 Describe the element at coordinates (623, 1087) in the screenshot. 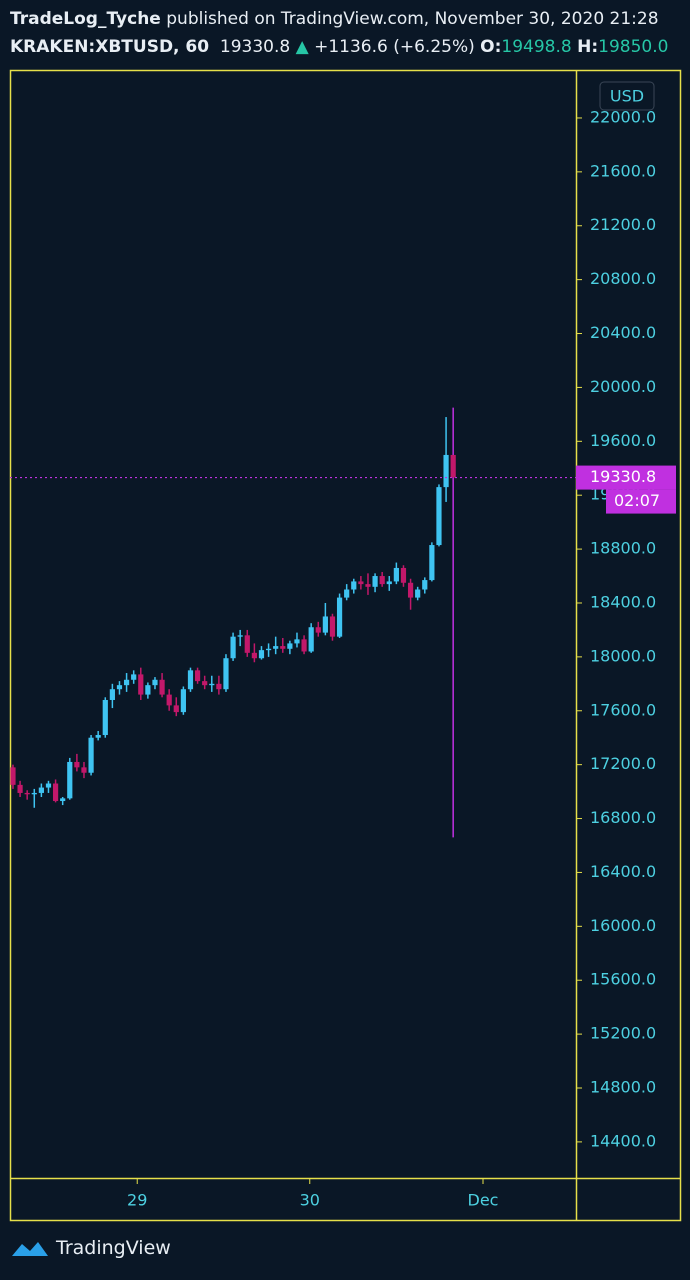

I see `y-tick-label: 14800.0` at that location.